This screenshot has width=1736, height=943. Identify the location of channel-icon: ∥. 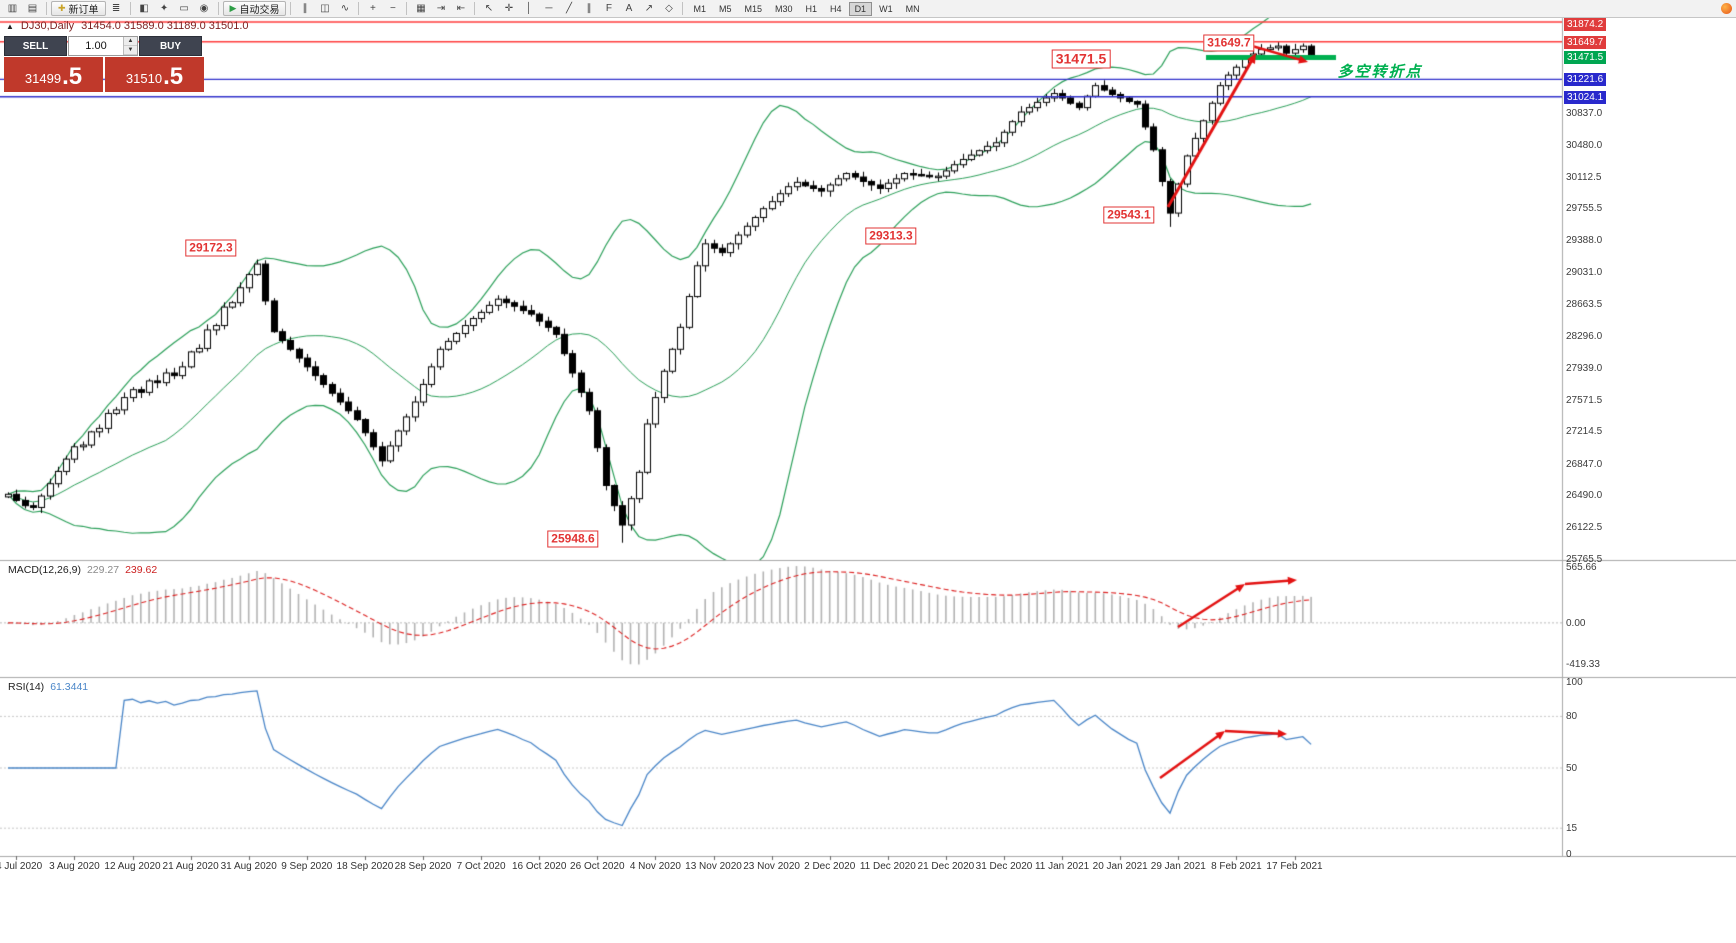
(589, 8).